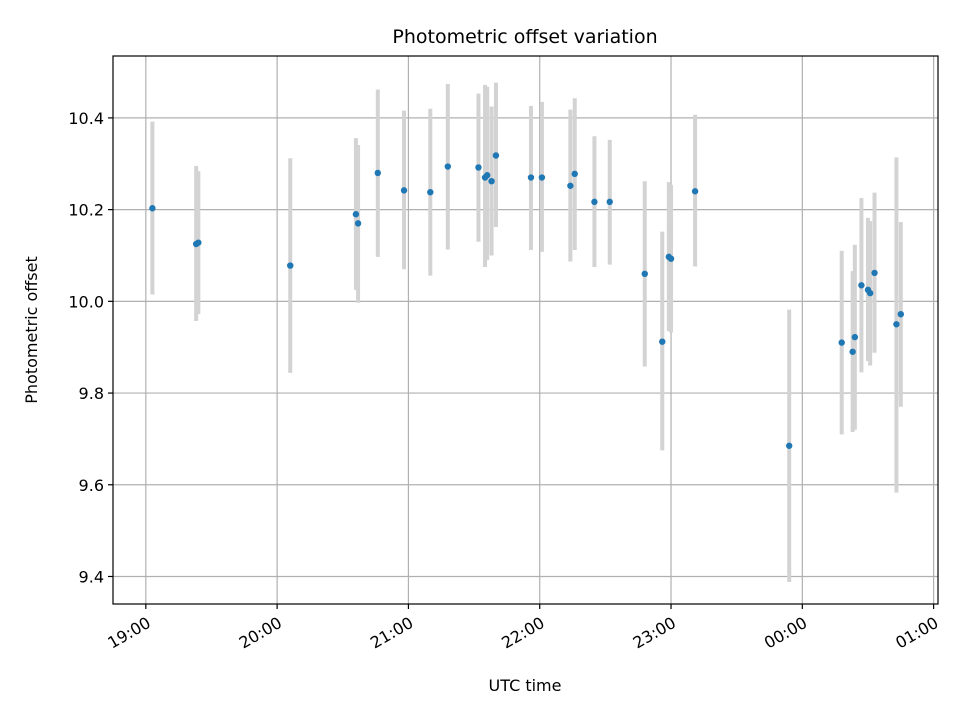 The image size is (960, 720). Describe the element at coordinates (86, 301) in the screenshot. I see `y-tick-label: 10.0` at that location.